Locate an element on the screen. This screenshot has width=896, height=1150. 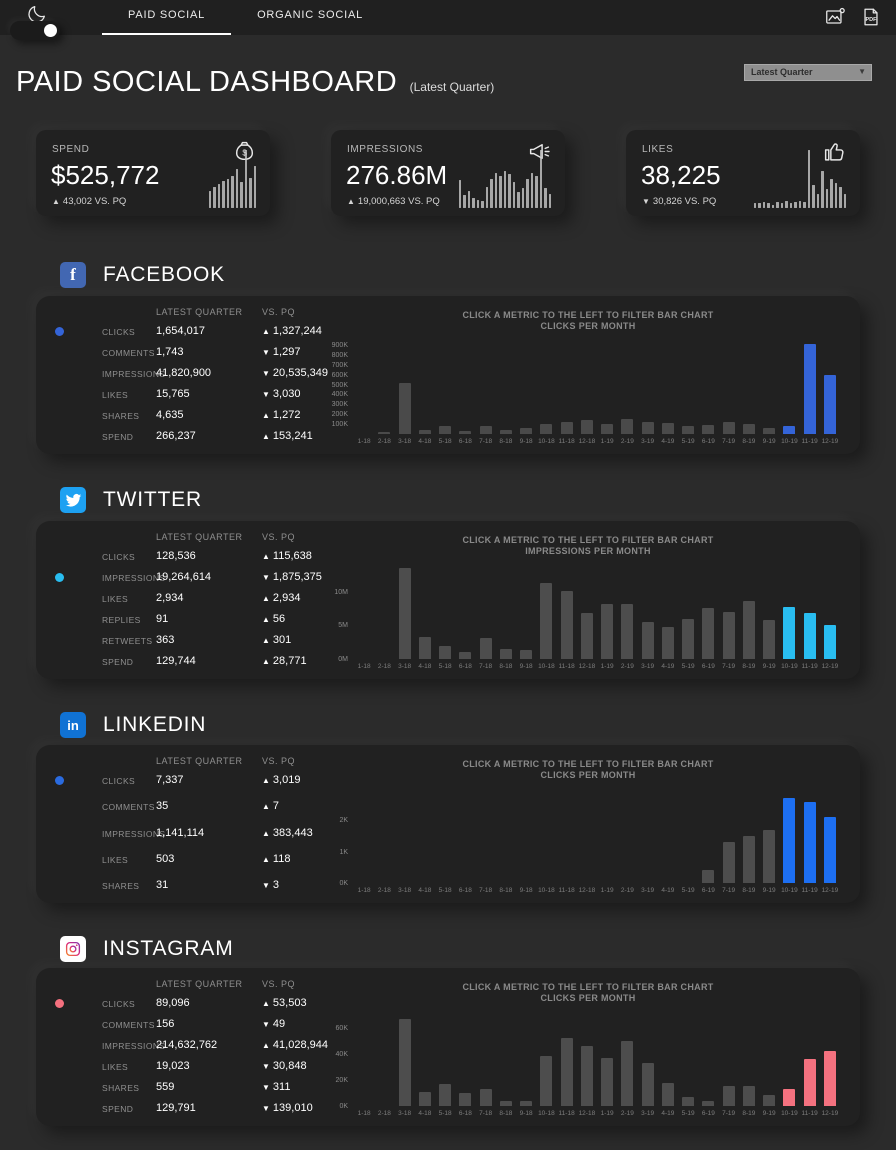
metric-row-shares: SHARES 31 ▼ 3 is located at coordinates (192, 885).